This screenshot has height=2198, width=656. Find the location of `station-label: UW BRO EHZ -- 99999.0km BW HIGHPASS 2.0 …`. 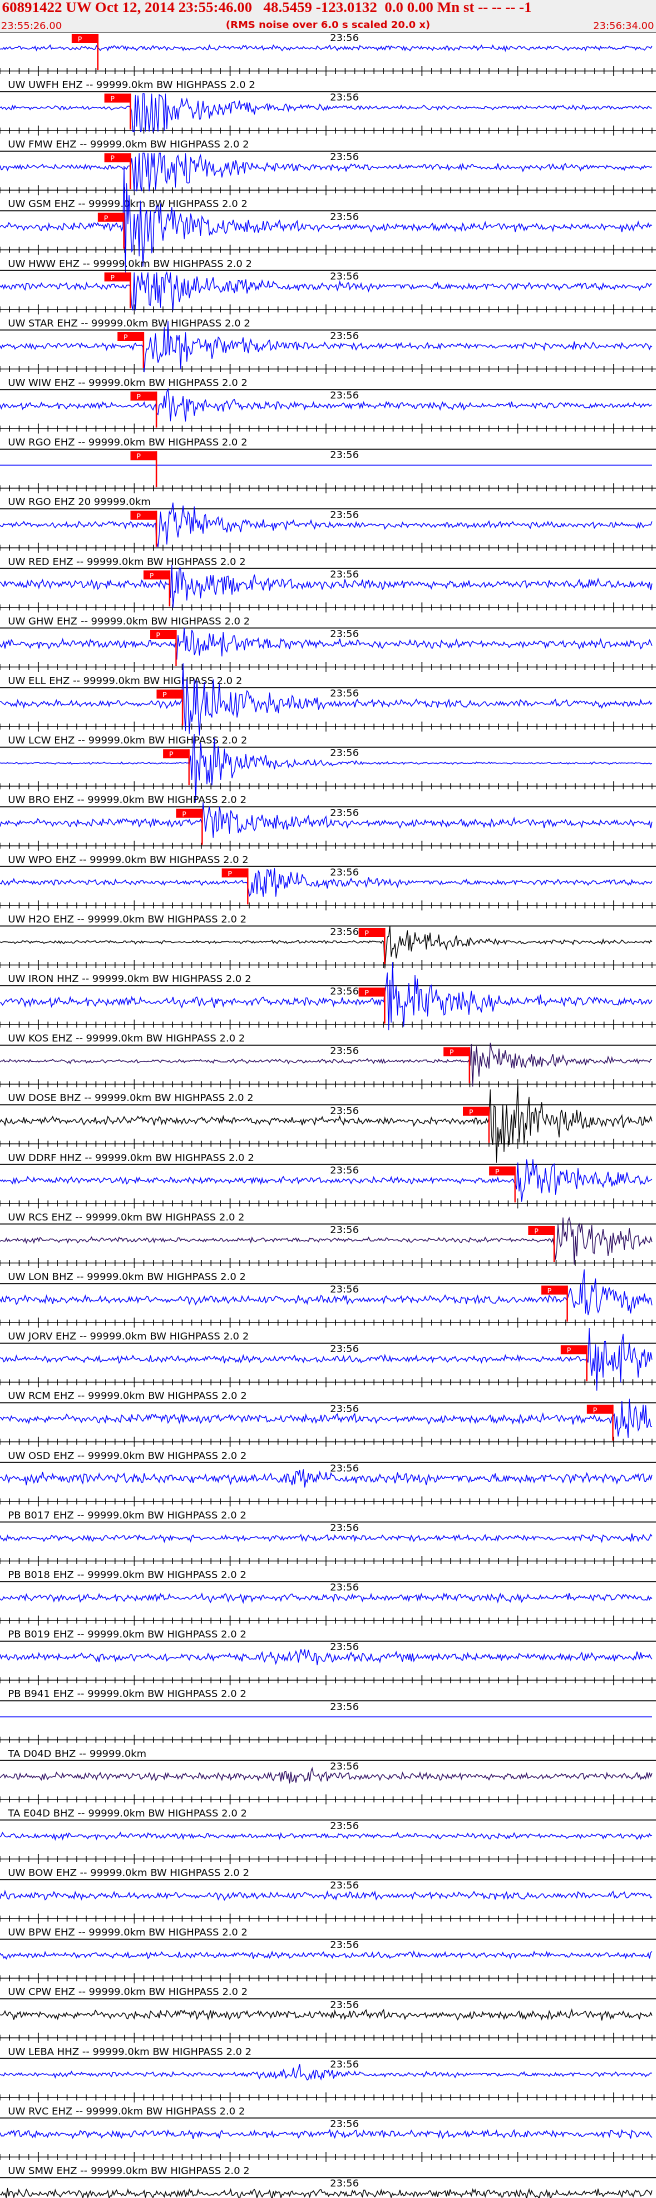

station-label: UW BRO EHZ -- 99999.0km BW HIGHPASS 2.0 … is located at coordinates (127, 800).